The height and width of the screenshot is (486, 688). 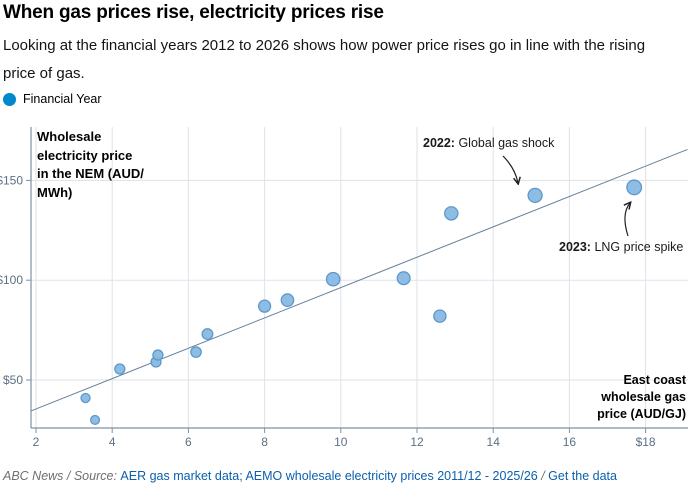 I want to click on x-tick-label: 12, so click(x=417, y=442).